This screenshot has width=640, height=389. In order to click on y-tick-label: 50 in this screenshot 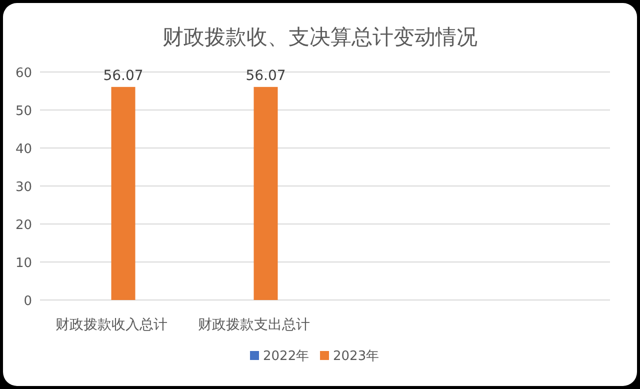, I will do `click(23, 111)`.